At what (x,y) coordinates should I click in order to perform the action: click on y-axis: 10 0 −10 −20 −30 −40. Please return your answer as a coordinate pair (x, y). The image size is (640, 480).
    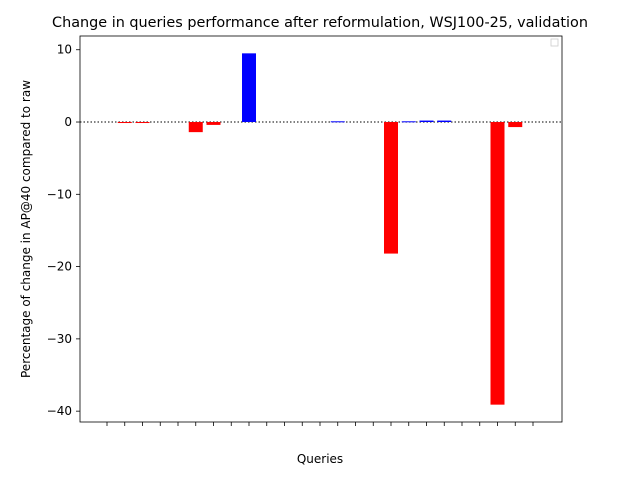
    Looking at the image, I should click on (63, 230).